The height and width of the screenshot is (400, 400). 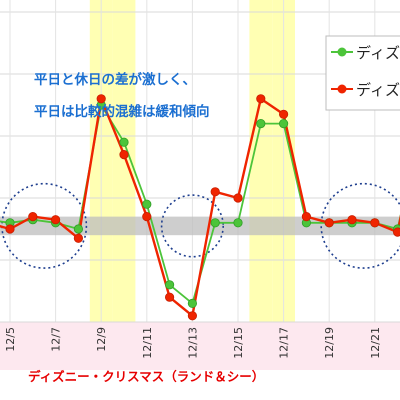 I want to click on annotation-line-2: 平日は比較的混雑は緩和傾向, so click(x=122, y=111).